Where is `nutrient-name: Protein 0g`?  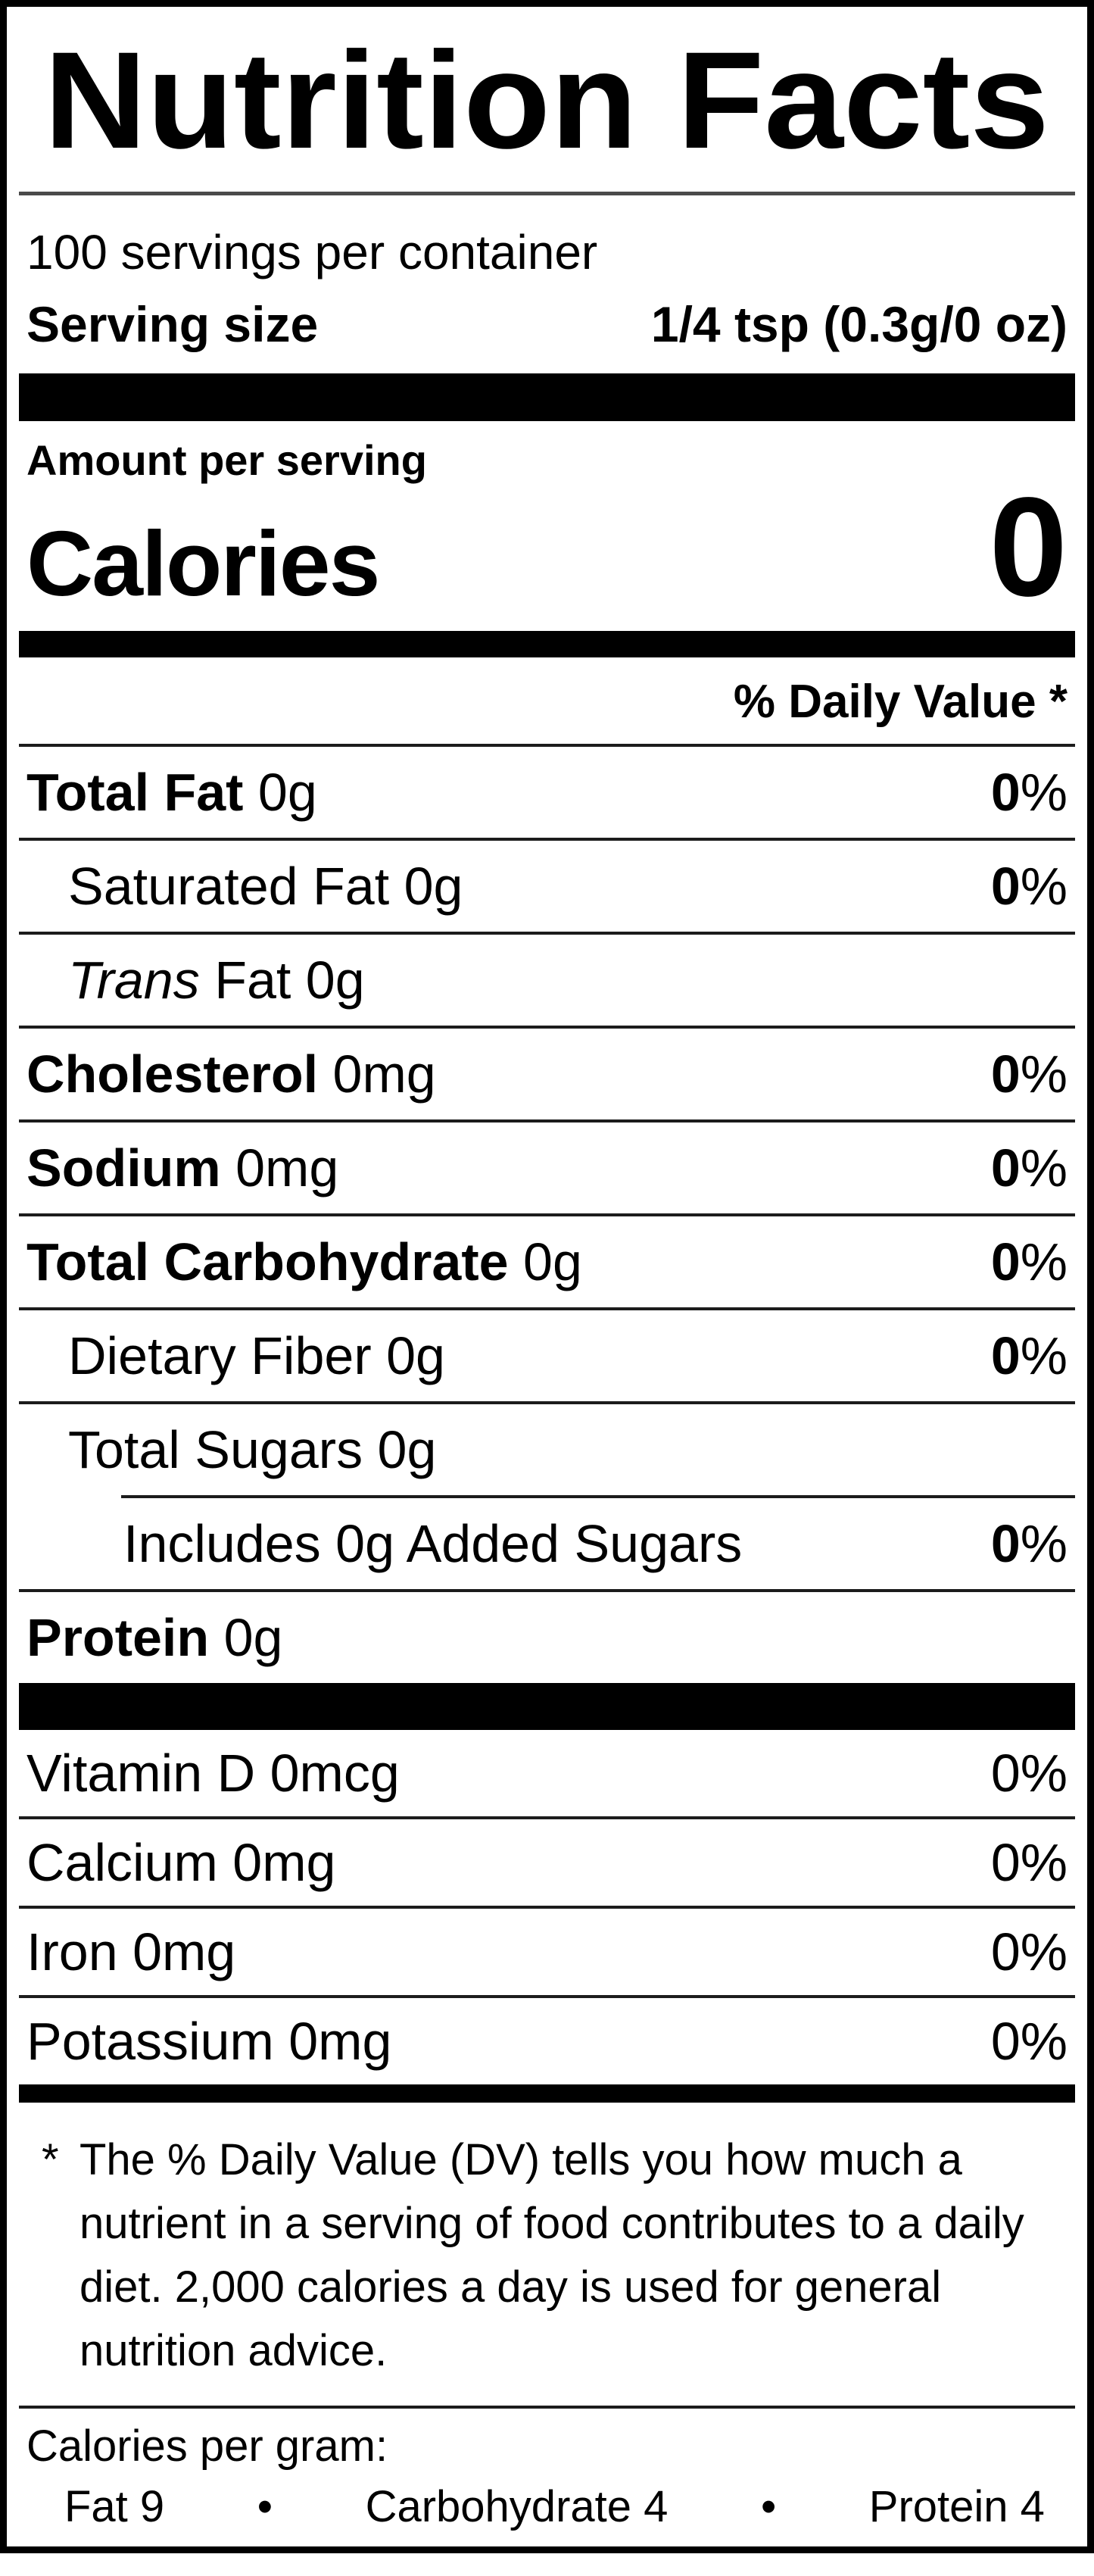
nutrient-name: Protein 0g is located at coordinates (155, 1637).